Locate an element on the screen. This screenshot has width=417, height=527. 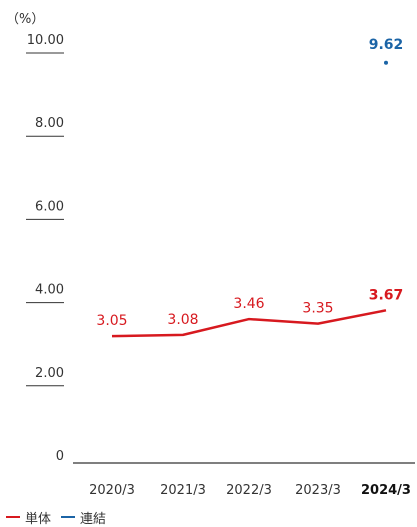
x-tick-label: 2022/3 is located at coordinates (249, 490).